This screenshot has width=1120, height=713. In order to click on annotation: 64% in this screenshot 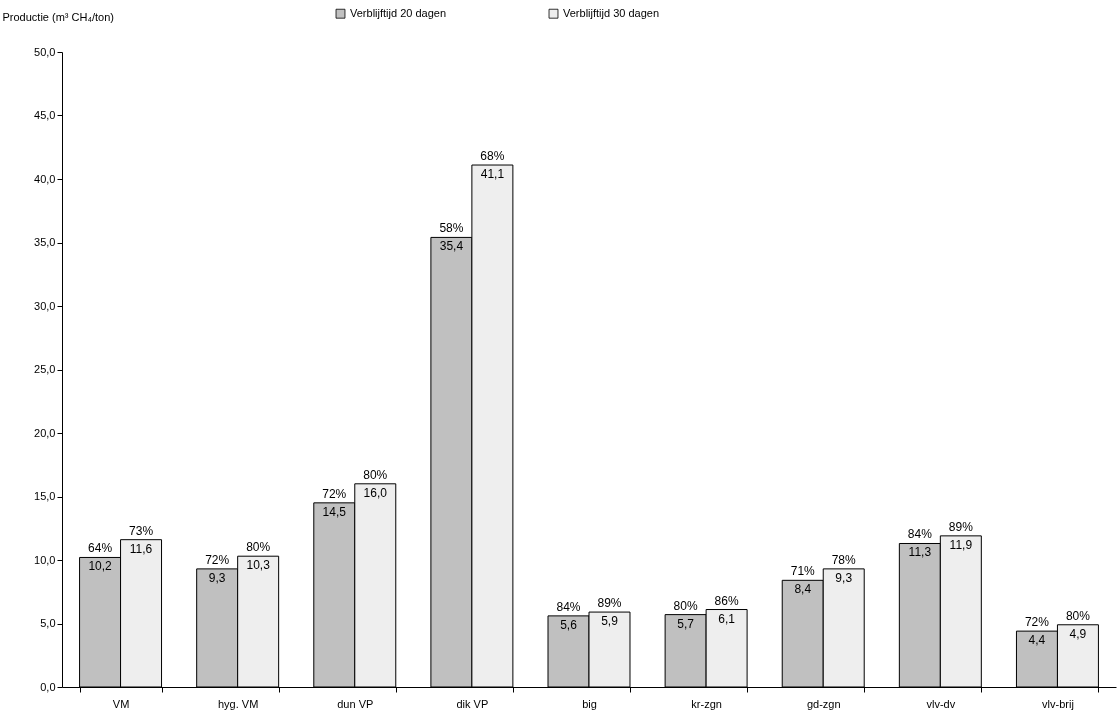, I will do `click(100, 548)`.